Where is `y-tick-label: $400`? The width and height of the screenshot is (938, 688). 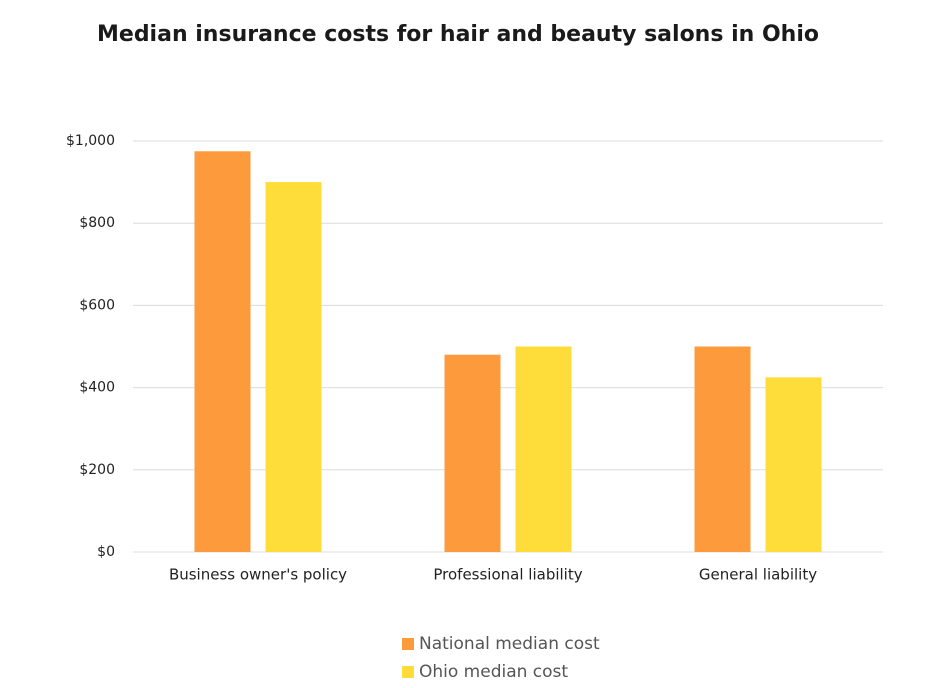 y-tick-label: $400 is located at coordinates (97, 388).